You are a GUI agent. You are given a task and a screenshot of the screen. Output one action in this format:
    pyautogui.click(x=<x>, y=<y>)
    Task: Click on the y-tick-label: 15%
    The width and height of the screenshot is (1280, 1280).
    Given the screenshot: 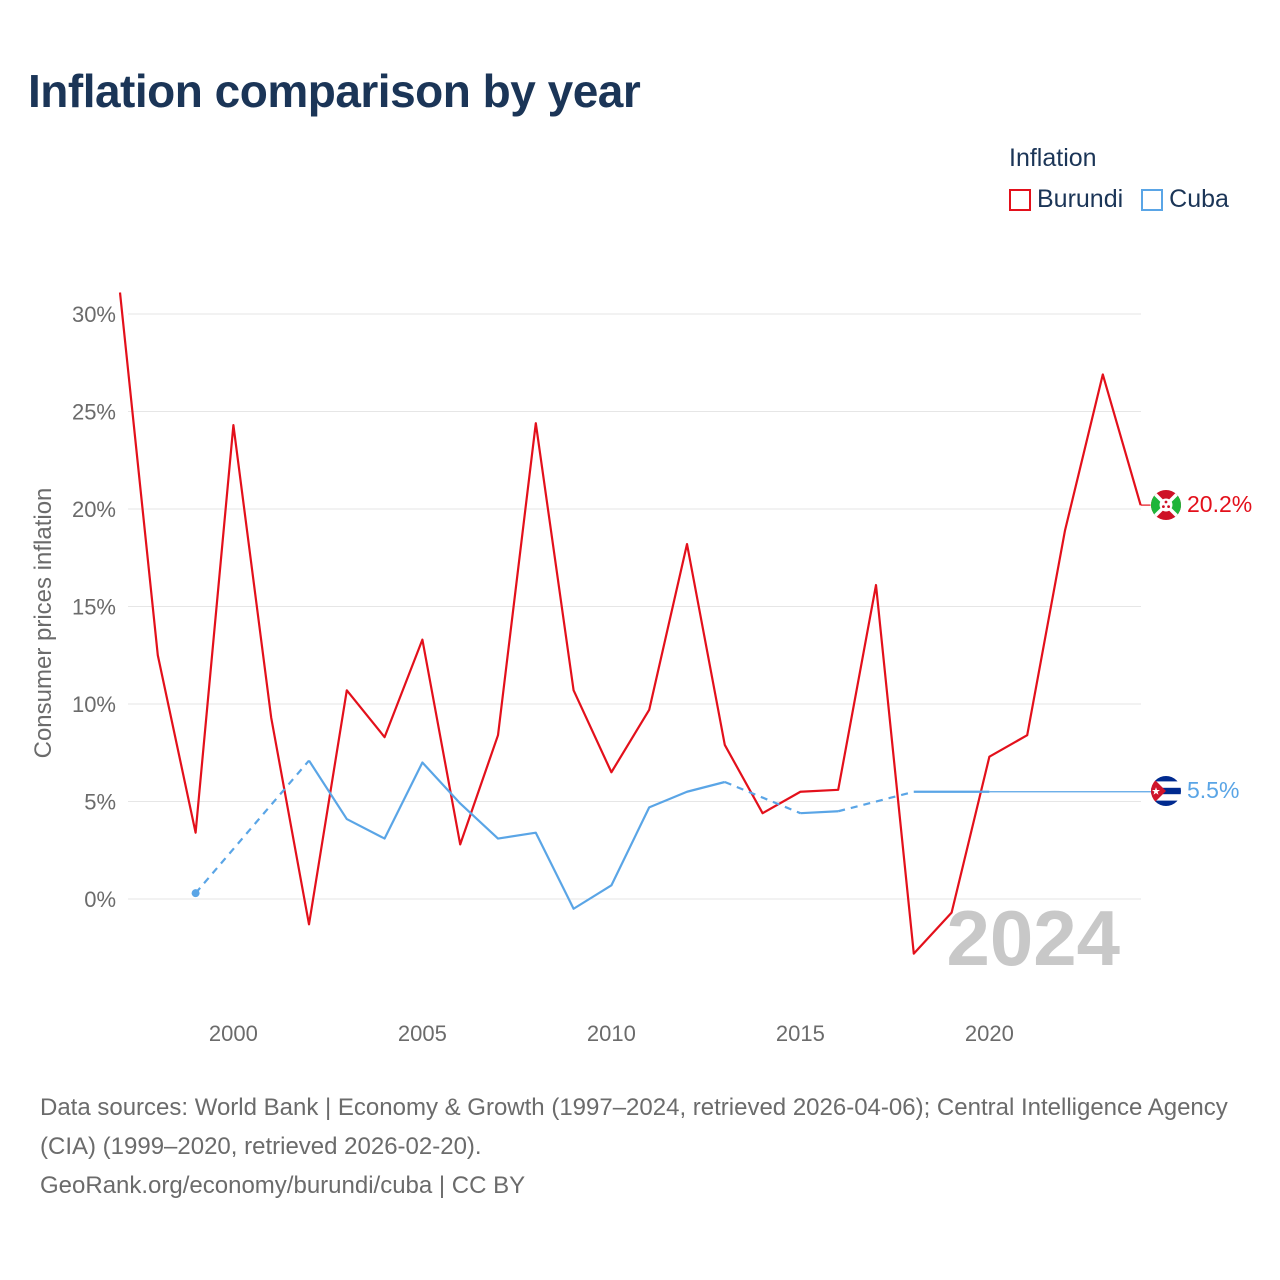 What is the action you would take?
    pyautogui.click(x=94, y=607)
    